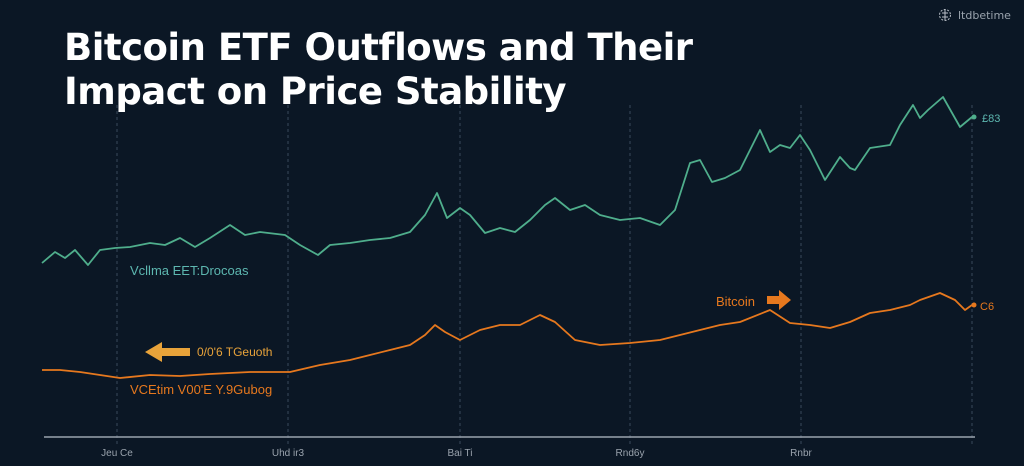 The height and width of the screenshot is (466, 1024). I want to click on arrow-right-icon, so click(779, 300).